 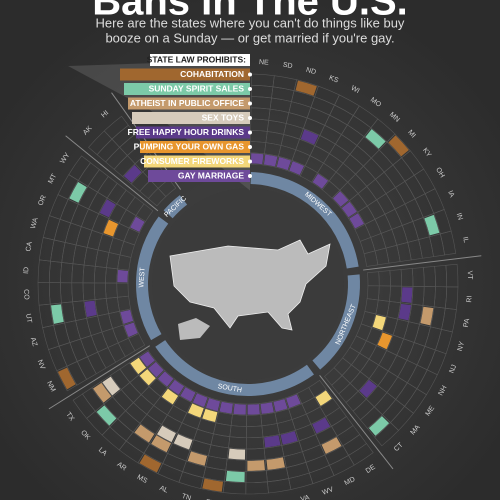 I want to click on us-map-alaska, so click(x=194, y=329).